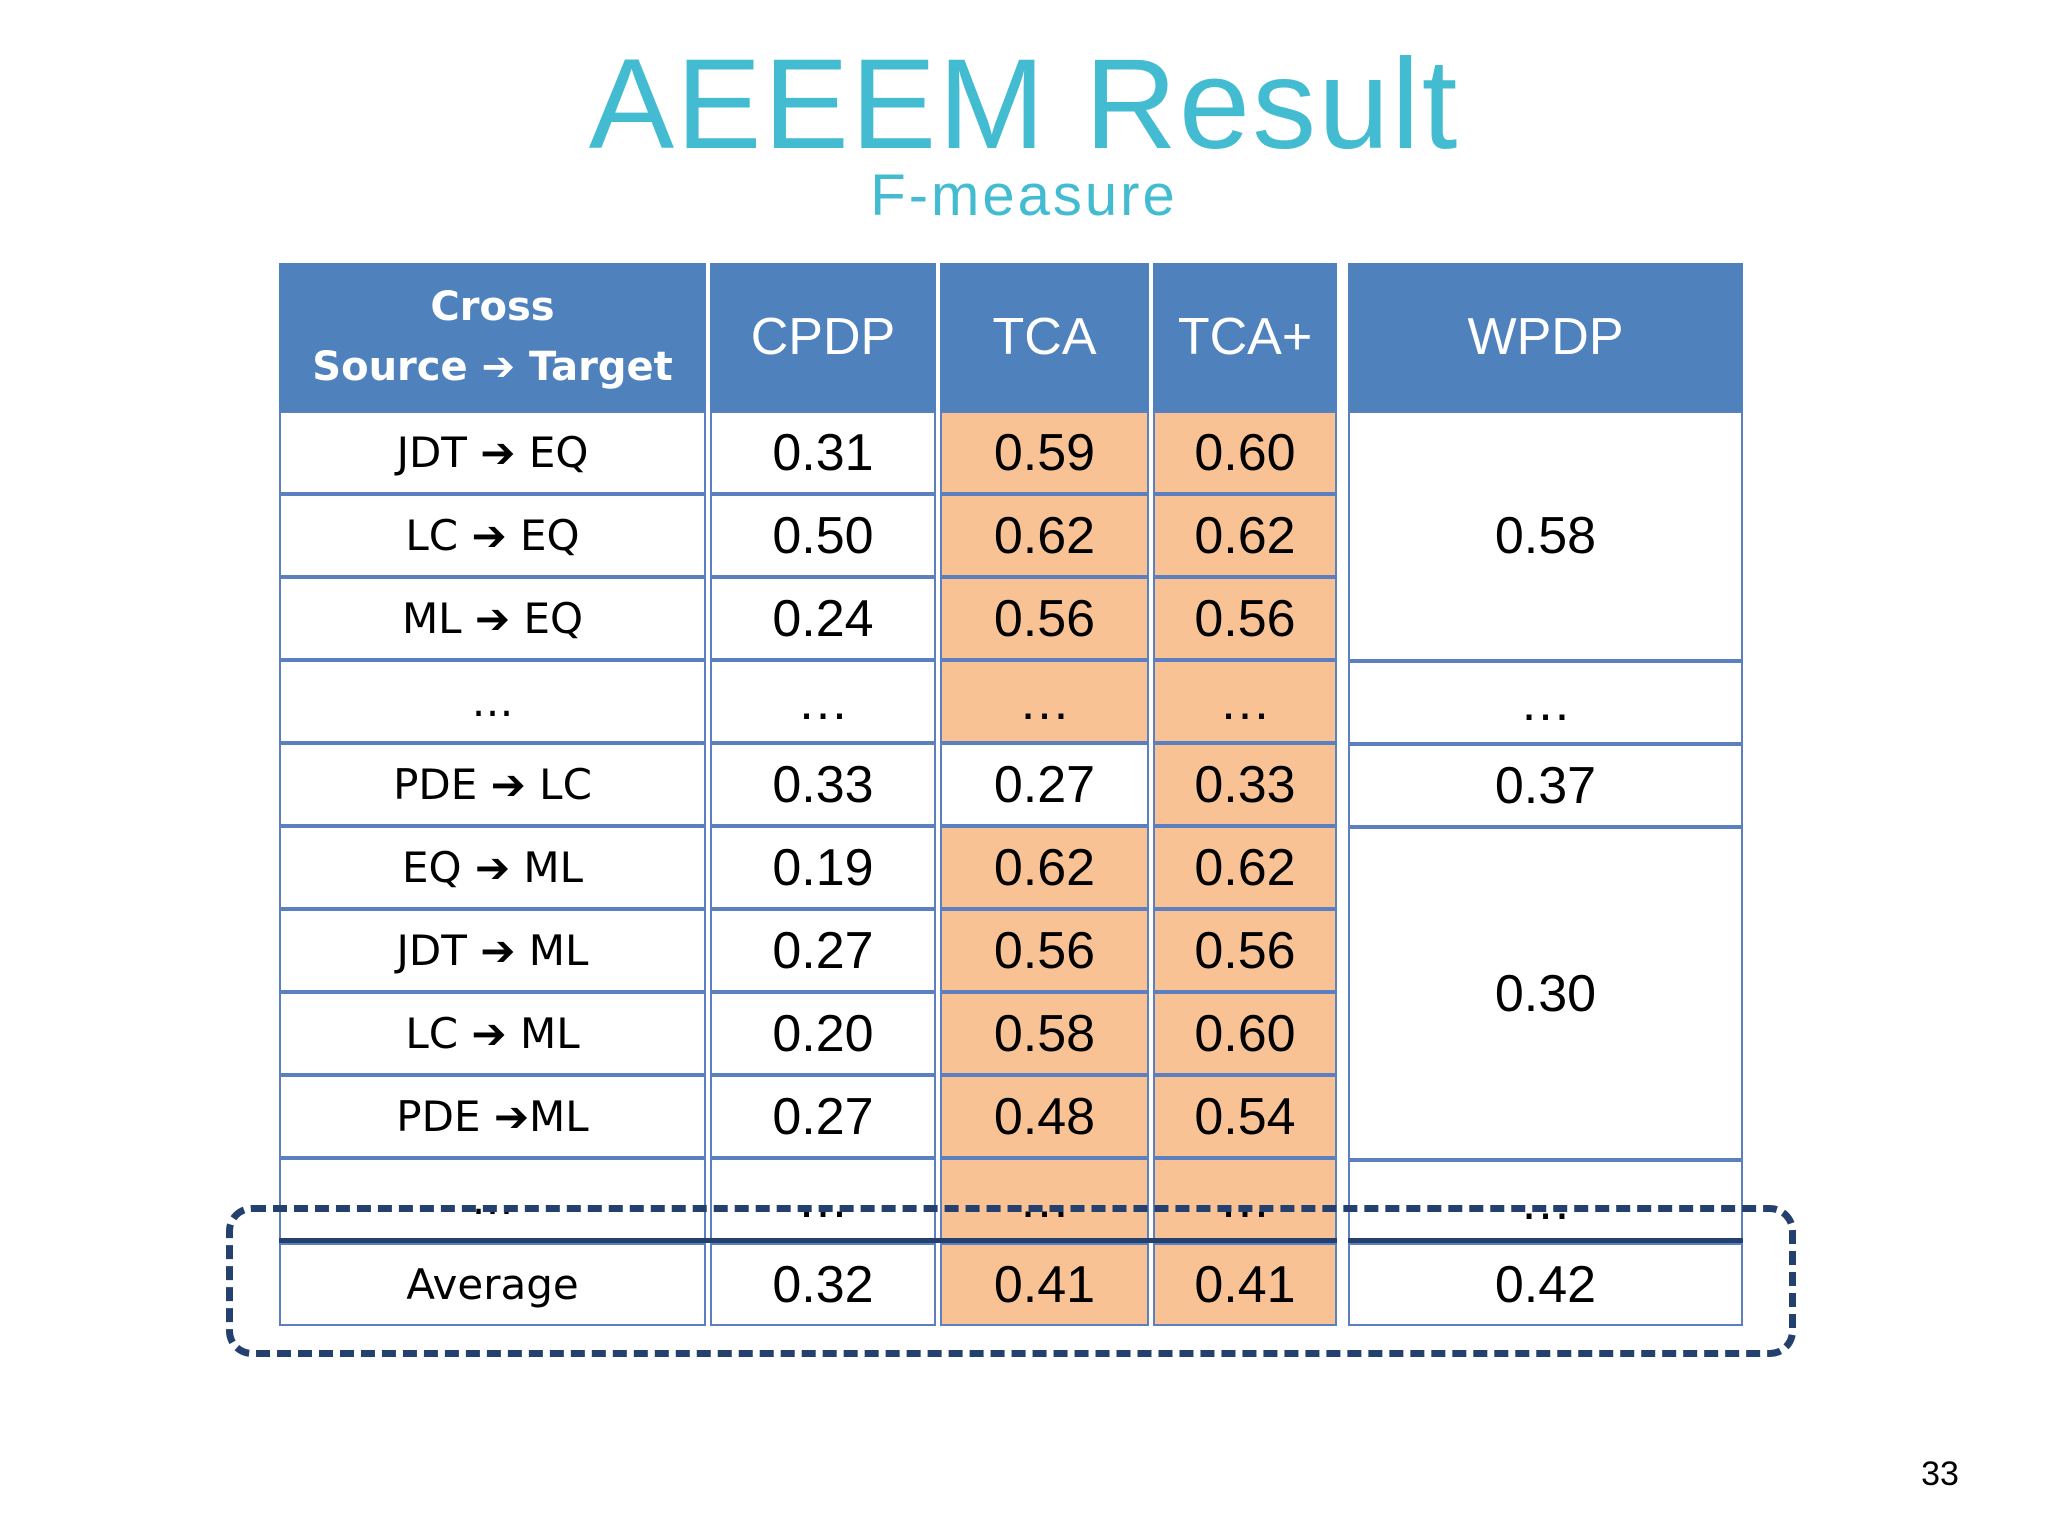  What do you see at coordinates (823, 1033) in the screenshot?
I see `row-cpdp: 0.20` at bounding box center [823, 1033].